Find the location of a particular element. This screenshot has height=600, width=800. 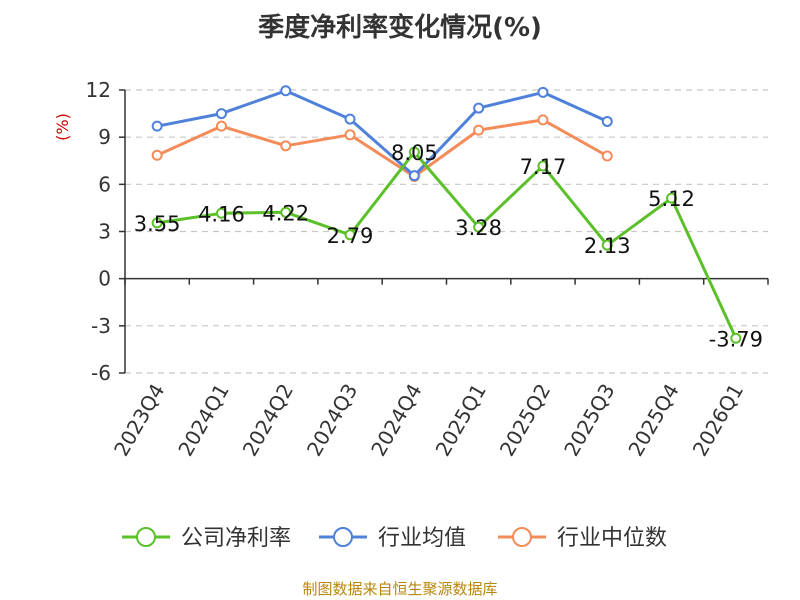

data-label: 2.13 is located at coordinates (607, 246).